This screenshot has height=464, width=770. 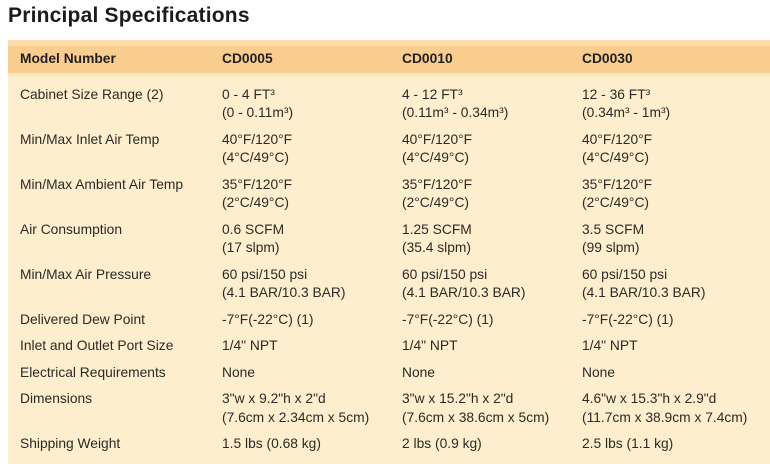 I want to click on spec-value-line: 0.6 SCFM, so click(x=253, y=229).